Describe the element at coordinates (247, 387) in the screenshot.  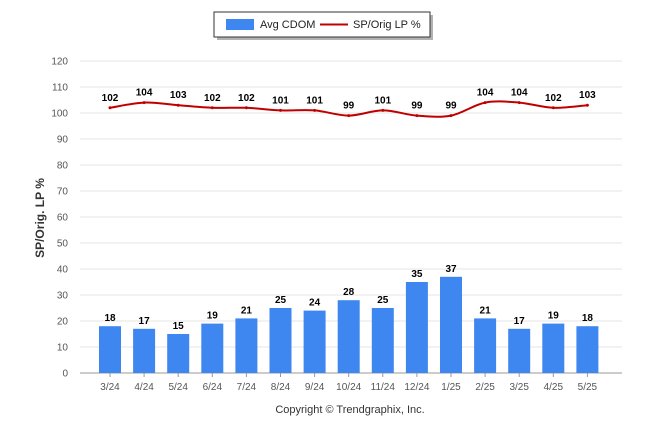
I see `x-tick-label: 7/24` at that location.